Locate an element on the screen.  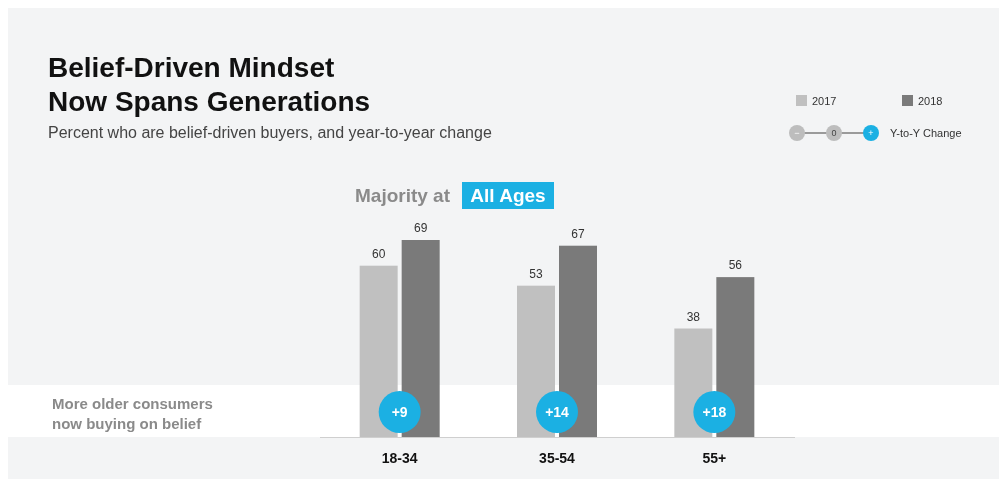
legend-label: 2017 is located at coordinates (824, 101).